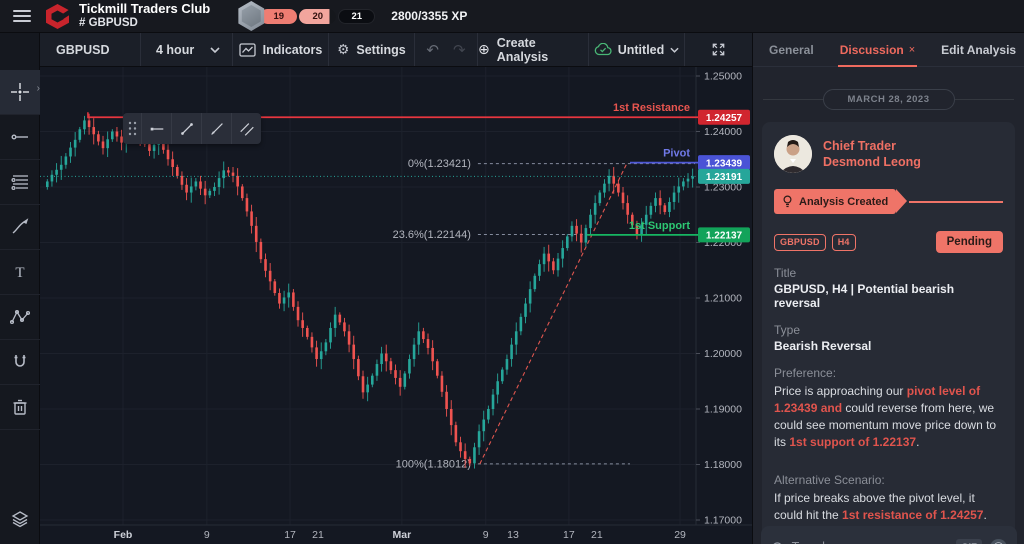 Image resolution: width=1024 pixels, height=544 pixels. I want to click on trend-line-tool, so click(186, 128).